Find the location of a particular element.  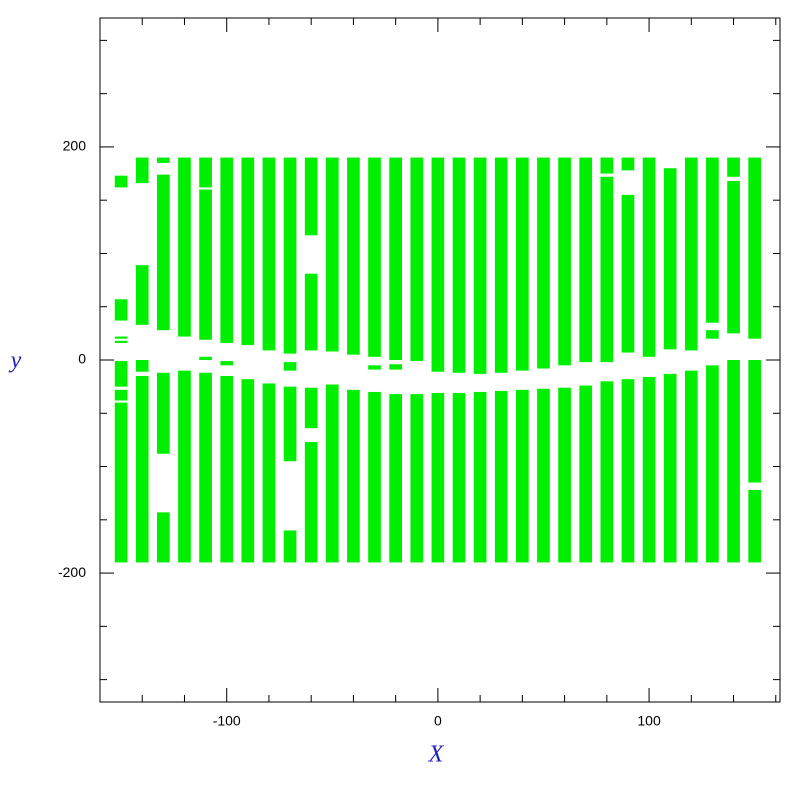

y-tick-label: 0 is located at coordinates (82, 359).